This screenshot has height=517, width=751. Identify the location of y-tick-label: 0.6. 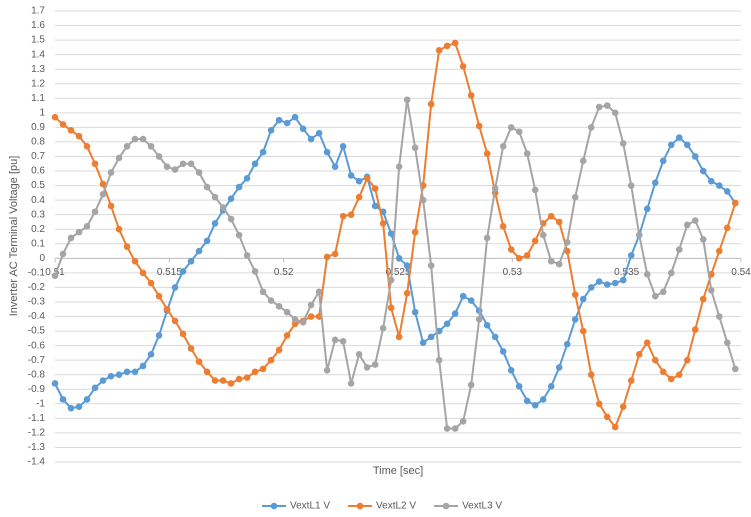
(38, 171).